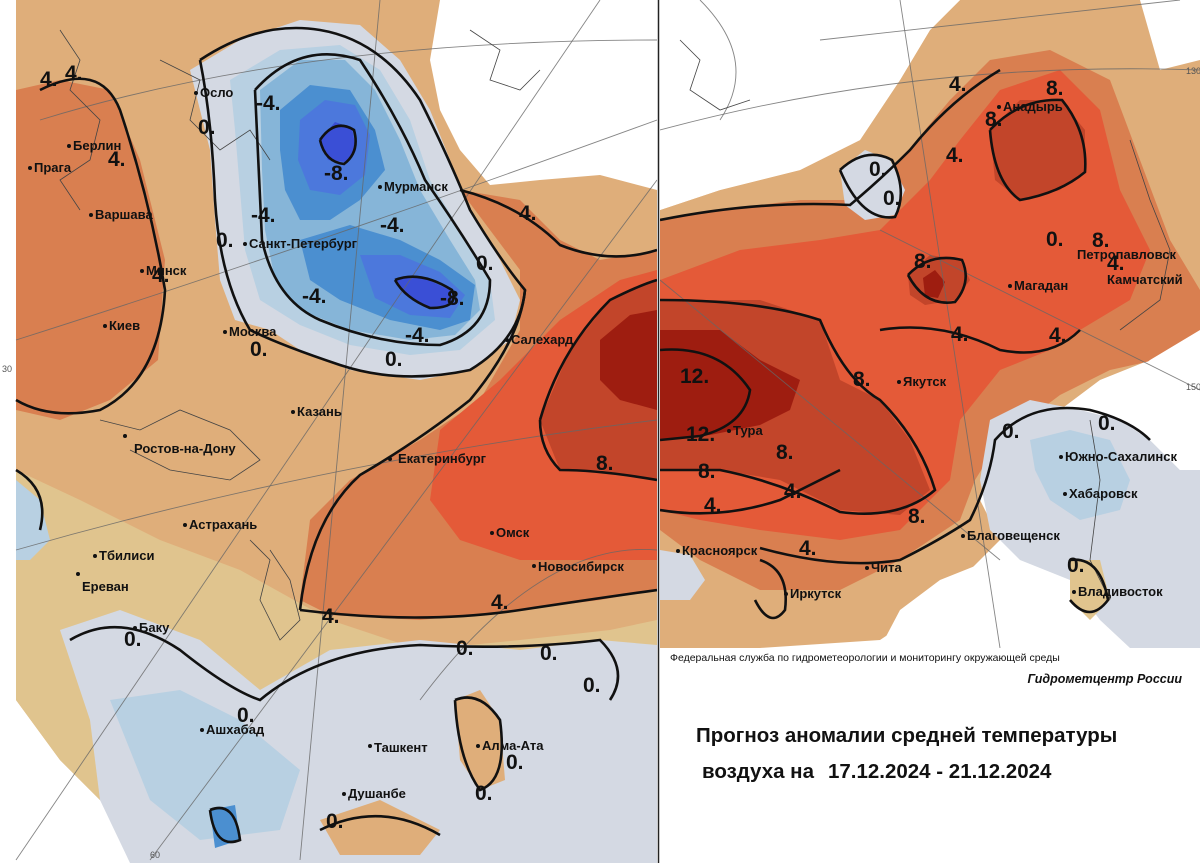 The width and height of the screenshot is (1200, 863). What do you see at coordinates (980, 604) in the screenshot?
I see `white-china` at bounding box center [980, 604].